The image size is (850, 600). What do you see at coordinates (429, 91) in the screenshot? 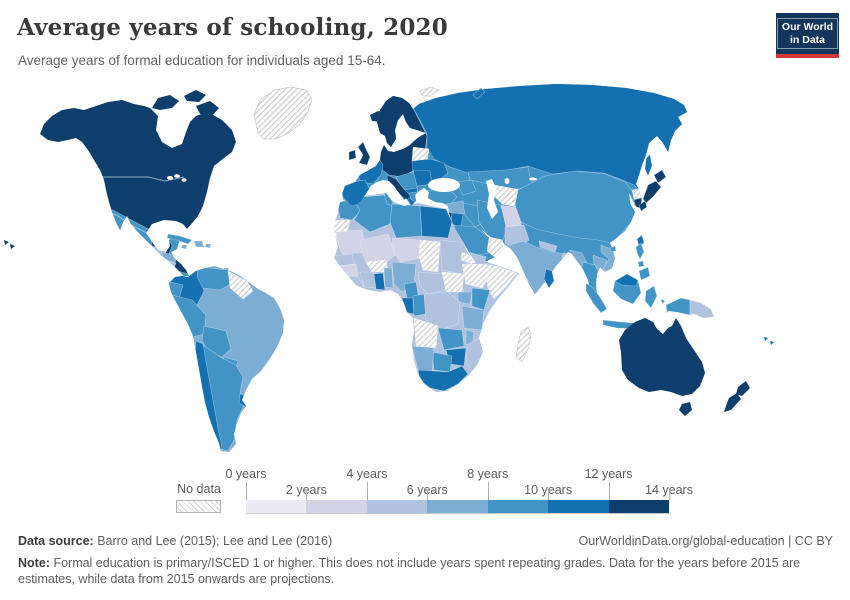
I see `region-svalbard` at bounding box center [429, 91].